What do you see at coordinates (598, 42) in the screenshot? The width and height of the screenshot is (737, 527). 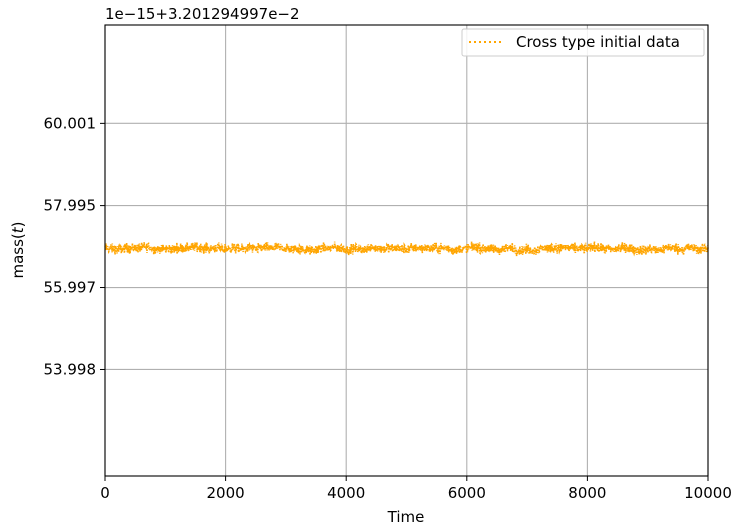 I see `legend-entry-label: Cross type initial data` at bounding box center [598, 42].